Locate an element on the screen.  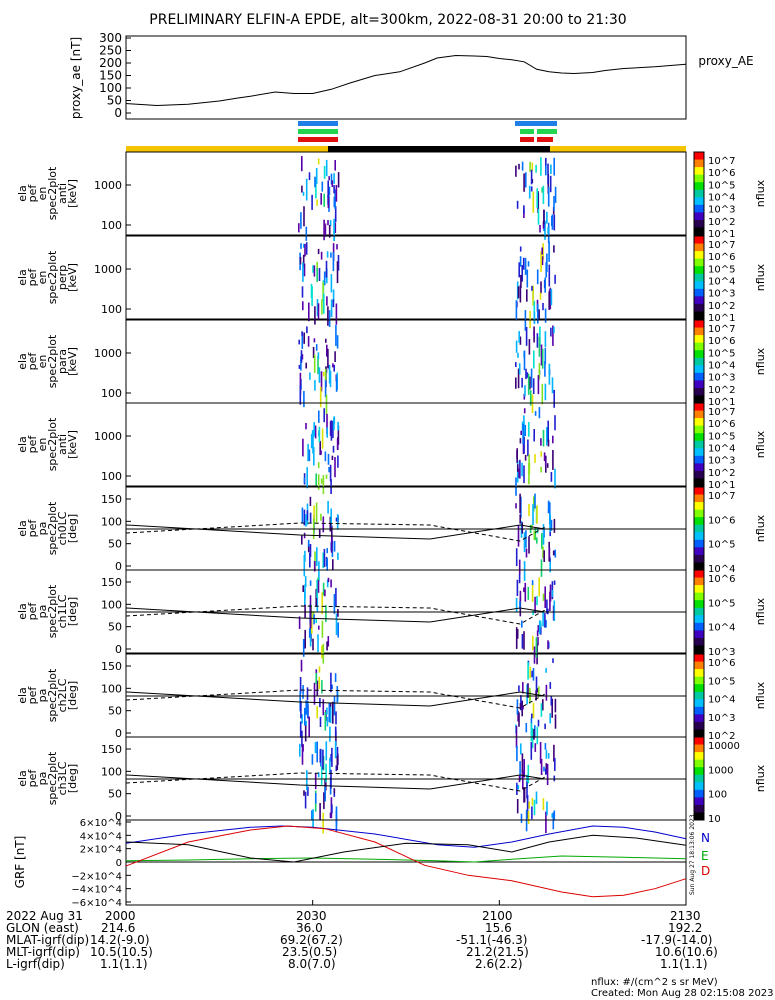
spectrogram-ylabel: perp is located at coordinates (62, 277).